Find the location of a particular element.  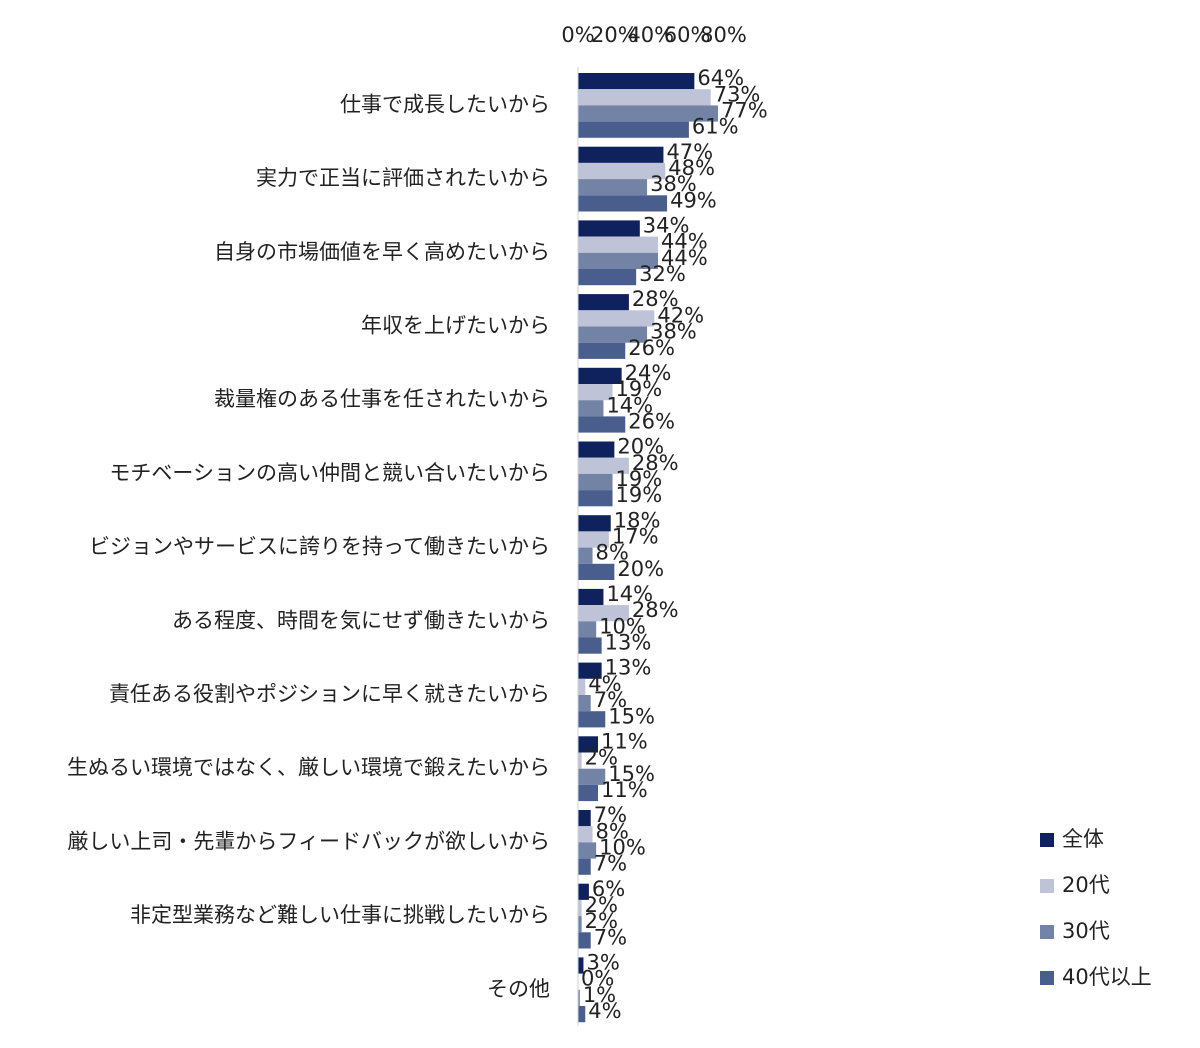

legend-label: 20代 is located at coordinates (1086, 885).